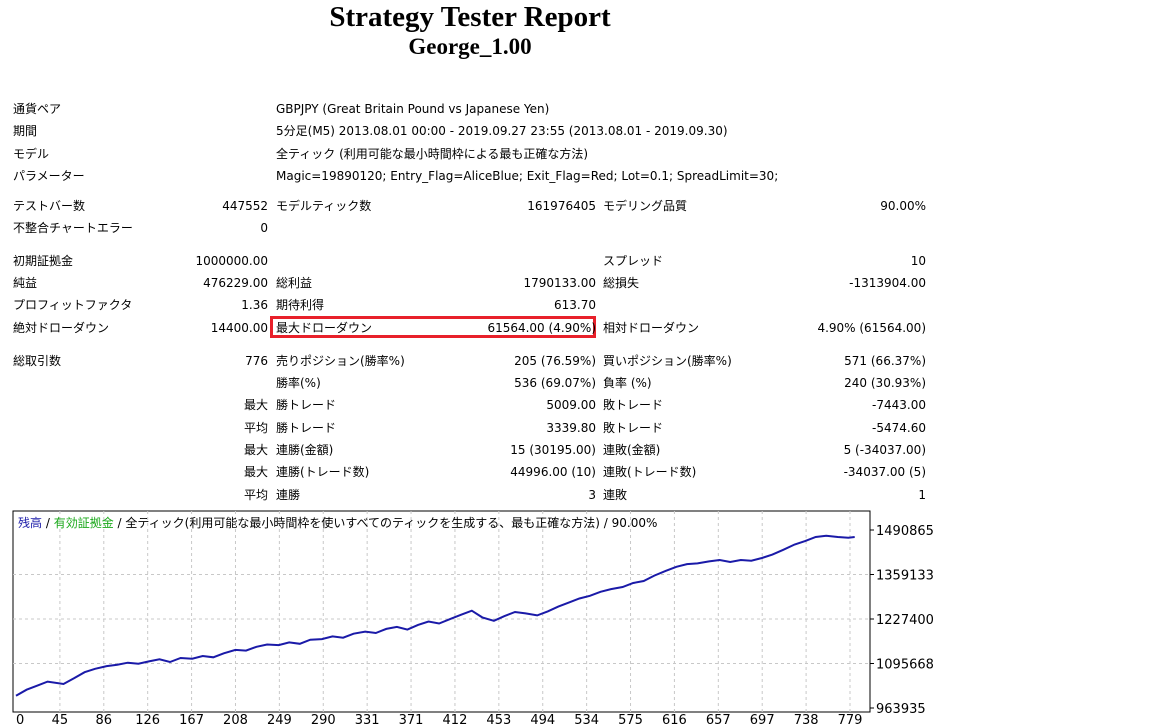 Image resolution: width=1152 pixels, height=727 pixels. What do you see at coordinates (255, 472) in the screenshot?
I see `max-word-3: 最大` at bounding box center [255, 472].